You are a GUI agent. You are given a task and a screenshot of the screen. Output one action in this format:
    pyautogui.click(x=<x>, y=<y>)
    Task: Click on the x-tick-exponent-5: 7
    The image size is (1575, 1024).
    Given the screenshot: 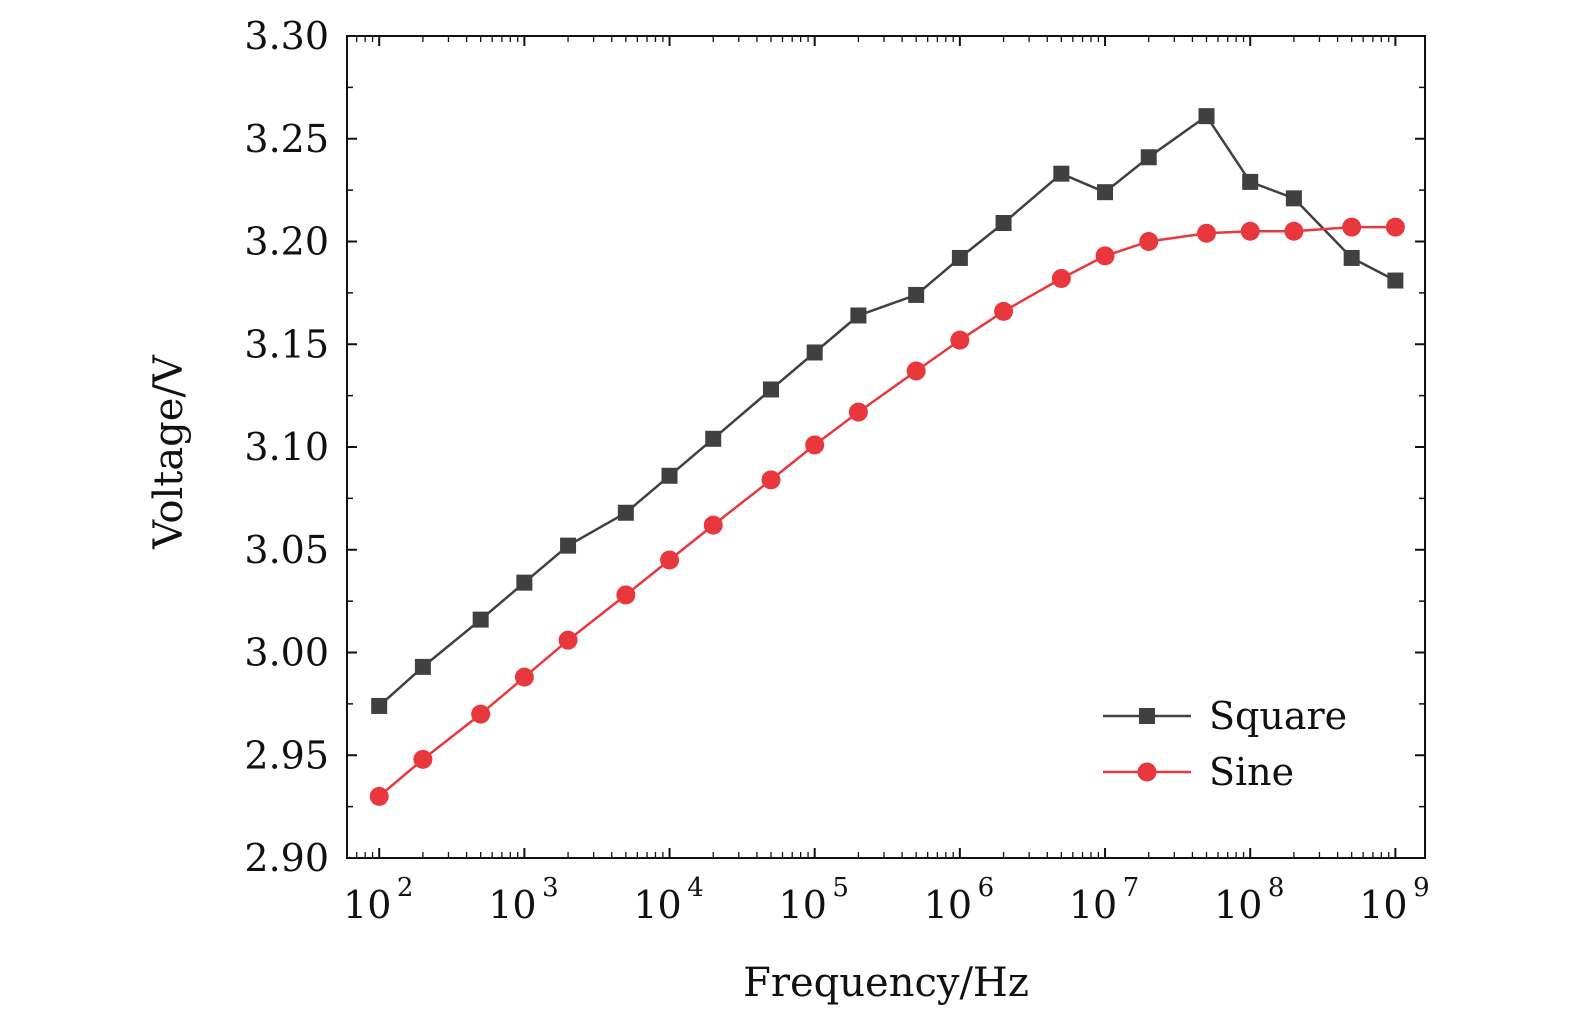 What is the action you would take?
    pyautogui.click(x=1131, y=888)
    